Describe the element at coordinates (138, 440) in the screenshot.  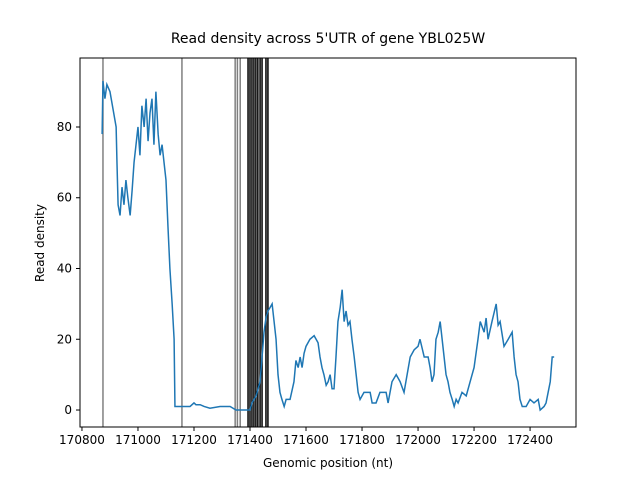
I see `x-tick-label: 171000` at that location.